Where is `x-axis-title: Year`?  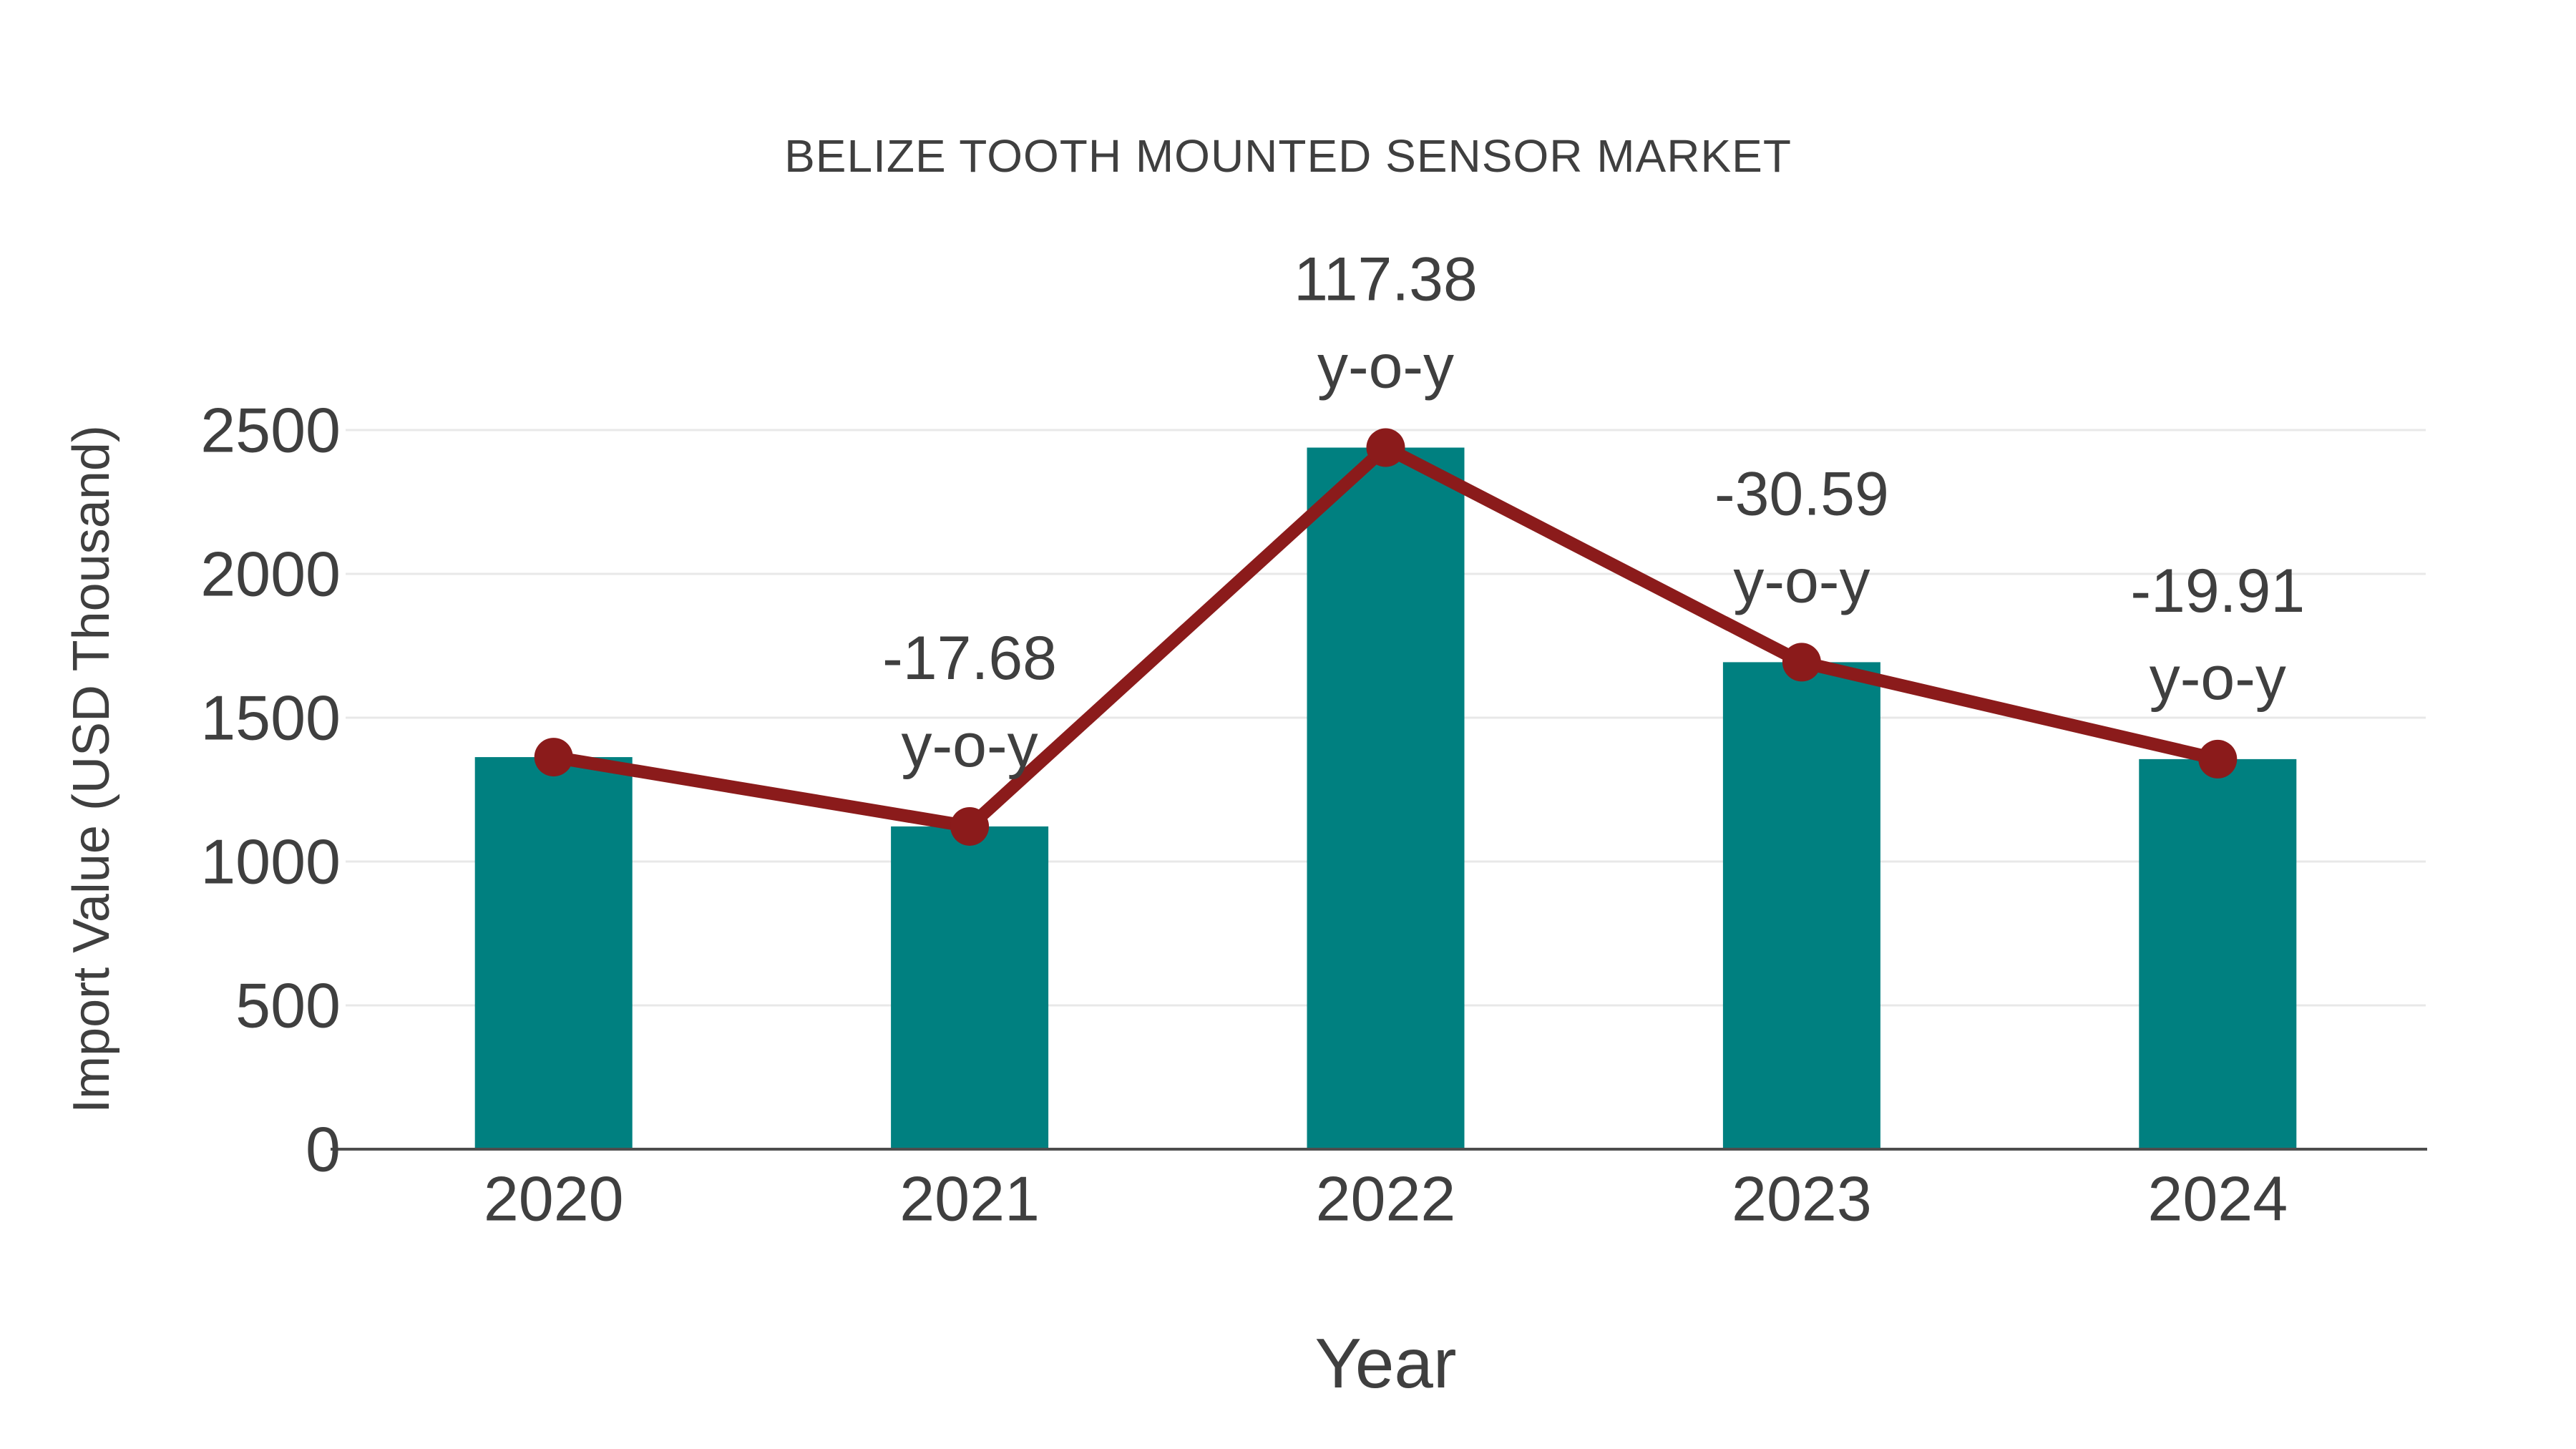 x-axis-title: Year is located at coordinates (1385, 1363).